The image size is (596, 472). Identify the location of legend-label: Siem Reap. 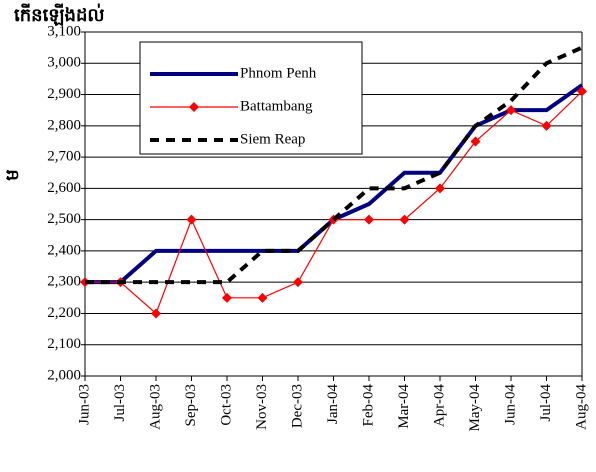
(272, 139).